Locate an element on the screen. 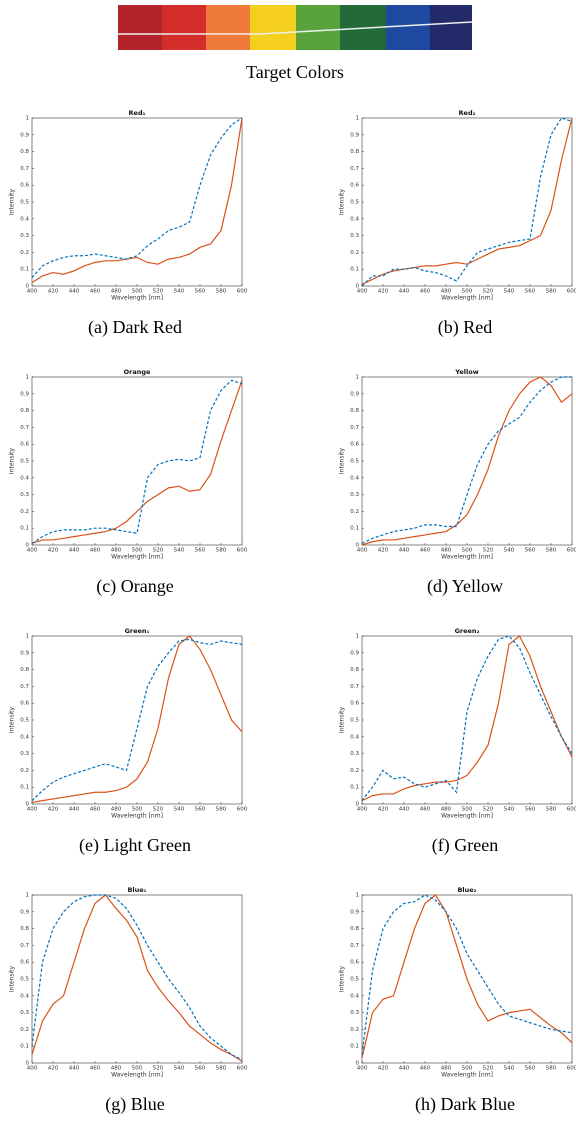 This screenshot has height=1122, width=576. chart-title: Blue₁ is located at coordinates (136, 890).